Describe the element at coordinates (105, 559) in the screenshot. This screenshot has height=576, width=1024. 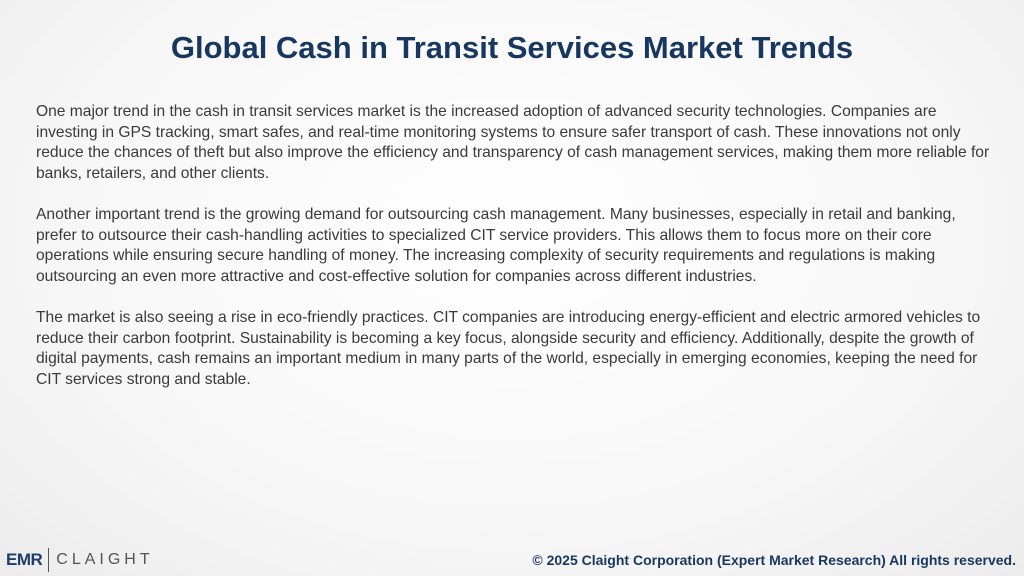
I see `logo-claight: CLAIGHT` at that location.